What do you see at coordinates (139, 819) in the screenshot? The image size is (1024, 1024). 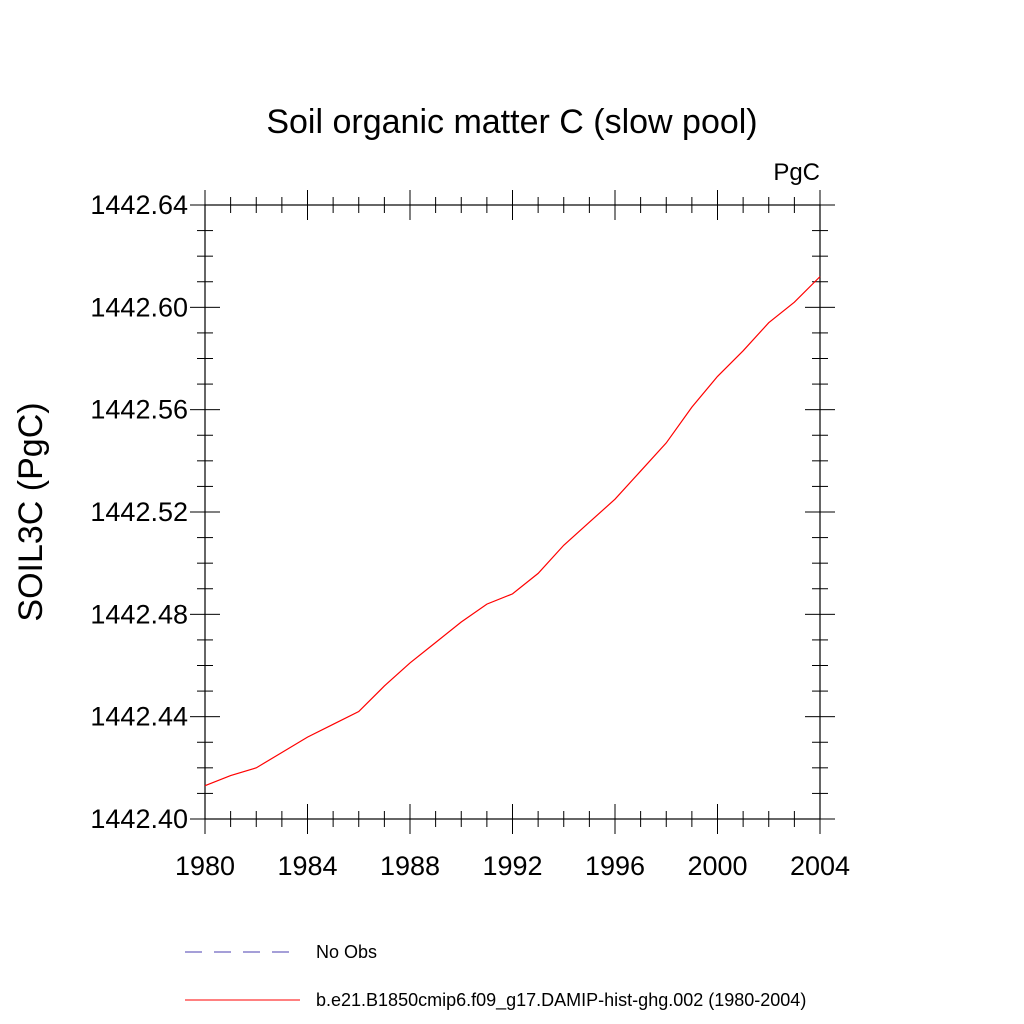 I see `y-tick-label: 1442.40` at bounding box center [139, 819].